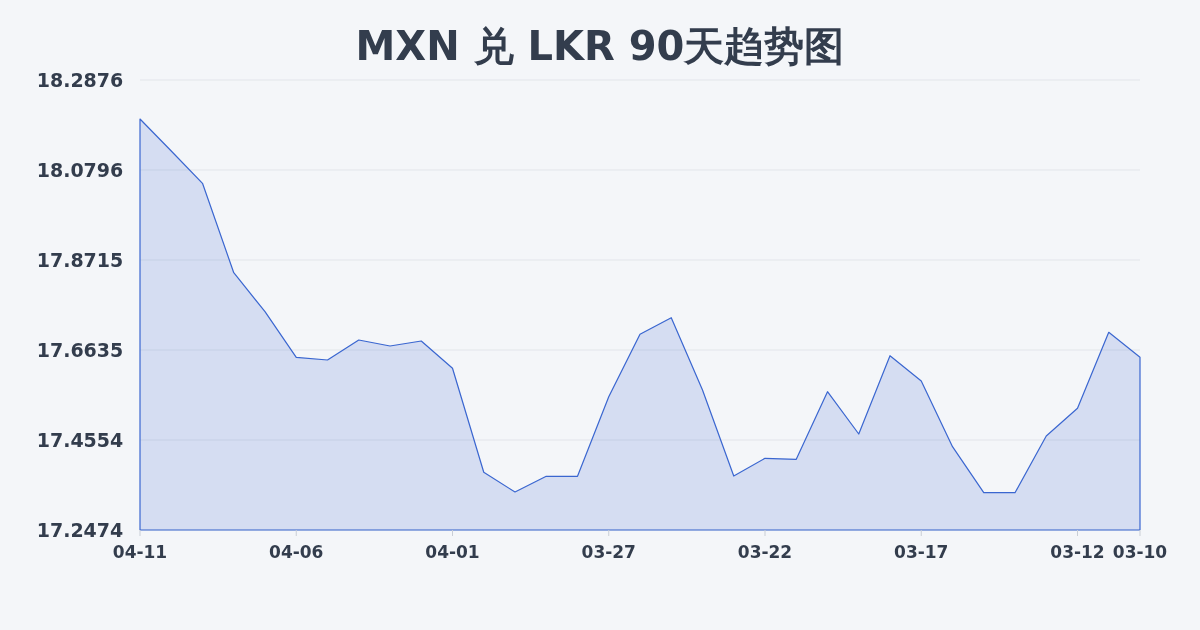  I want to click on x-tick-label: 03-12, so click(1077, 552).